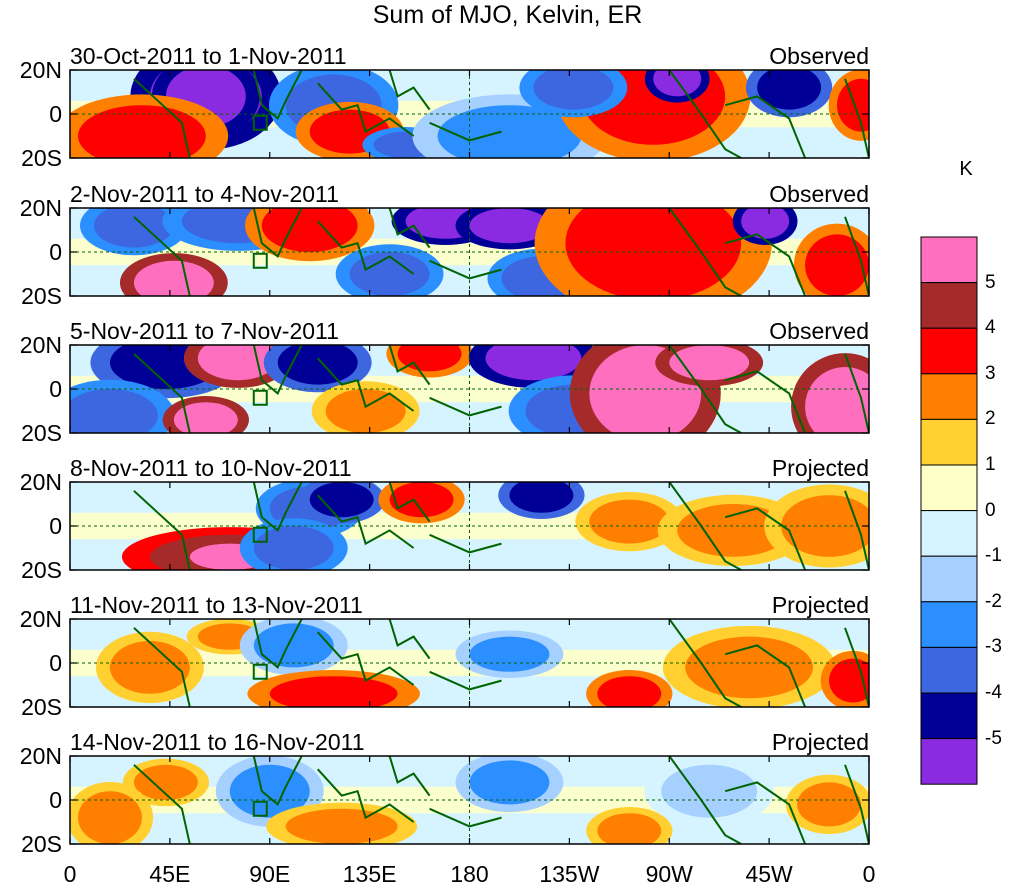 This screenshot has height=889, width=1015. I want to click on colorbar-label: 3, so click(990, 373).